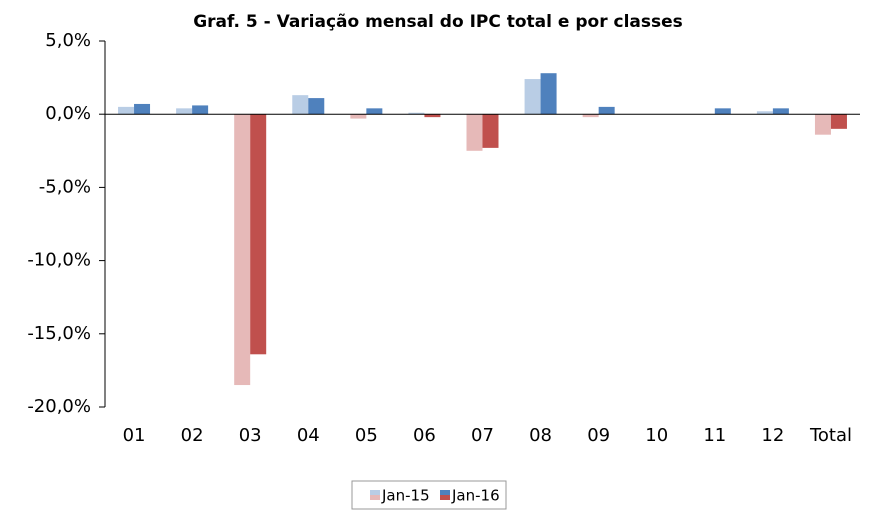  What do you see at coordinates (830, 435) in the screenshot?
I see `x-tick-label: Total` at bounding box center [830, 435].